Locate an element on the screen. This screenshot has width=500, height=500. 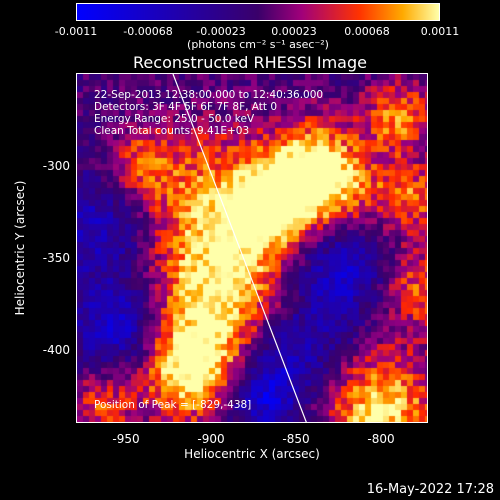
info-energy: Energy Range: 25.0 - 50.0 keV is located at coordinates (174, 119).